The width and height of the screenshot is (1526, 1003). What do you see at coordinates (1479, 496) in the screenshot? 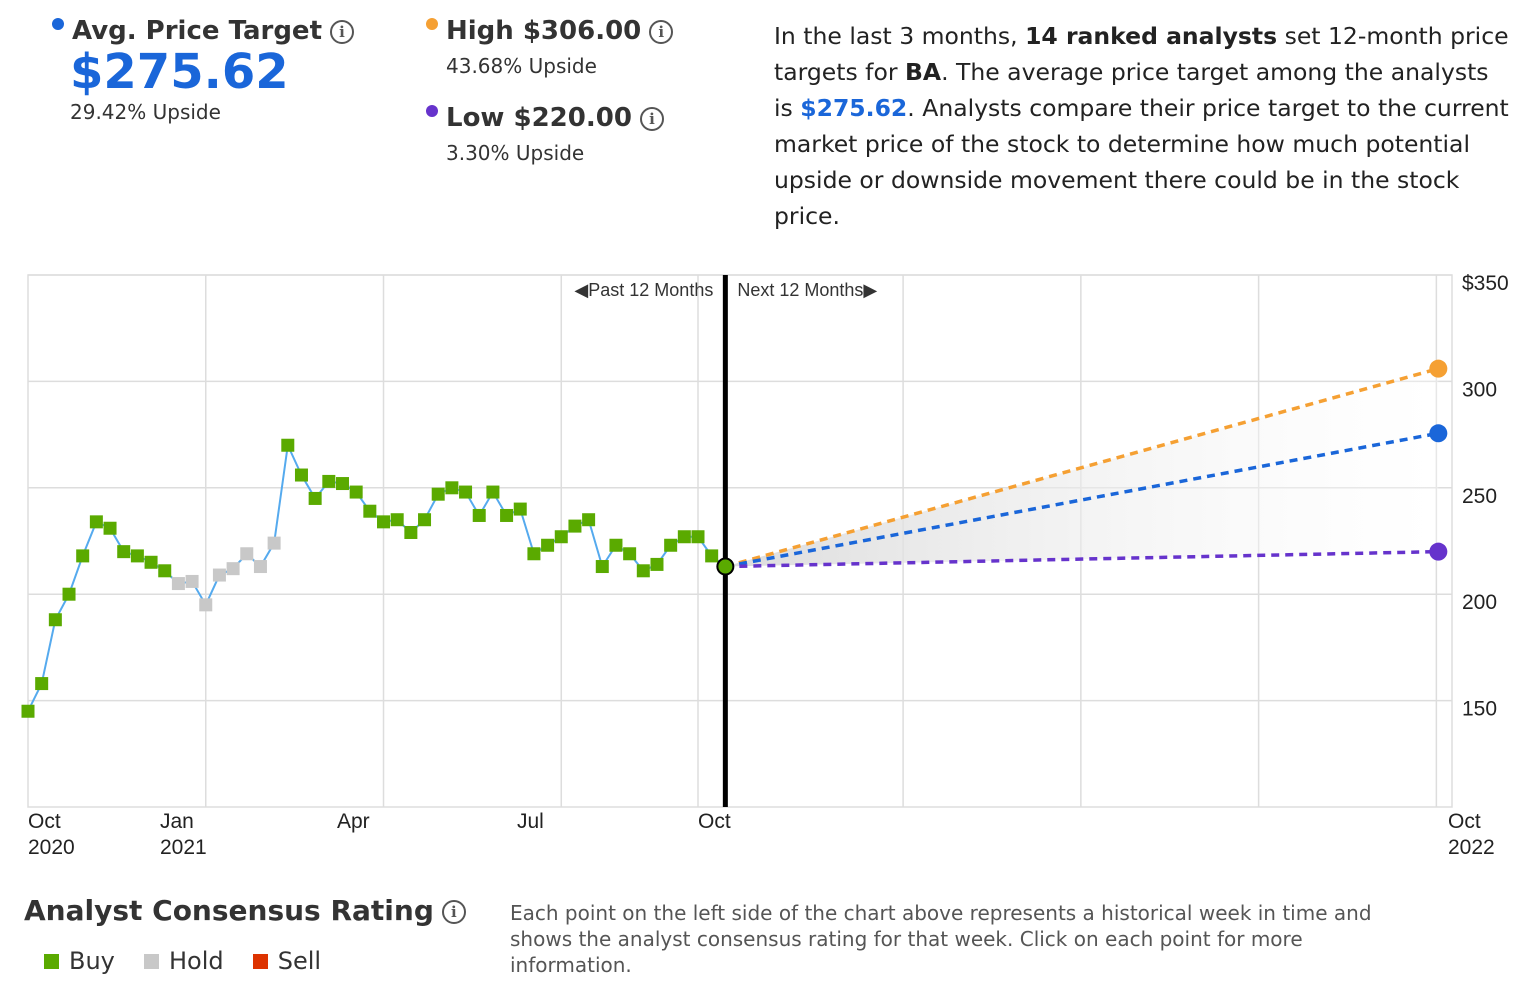
I see `y-tick-label: 250` at bounding box center [1479, 496].